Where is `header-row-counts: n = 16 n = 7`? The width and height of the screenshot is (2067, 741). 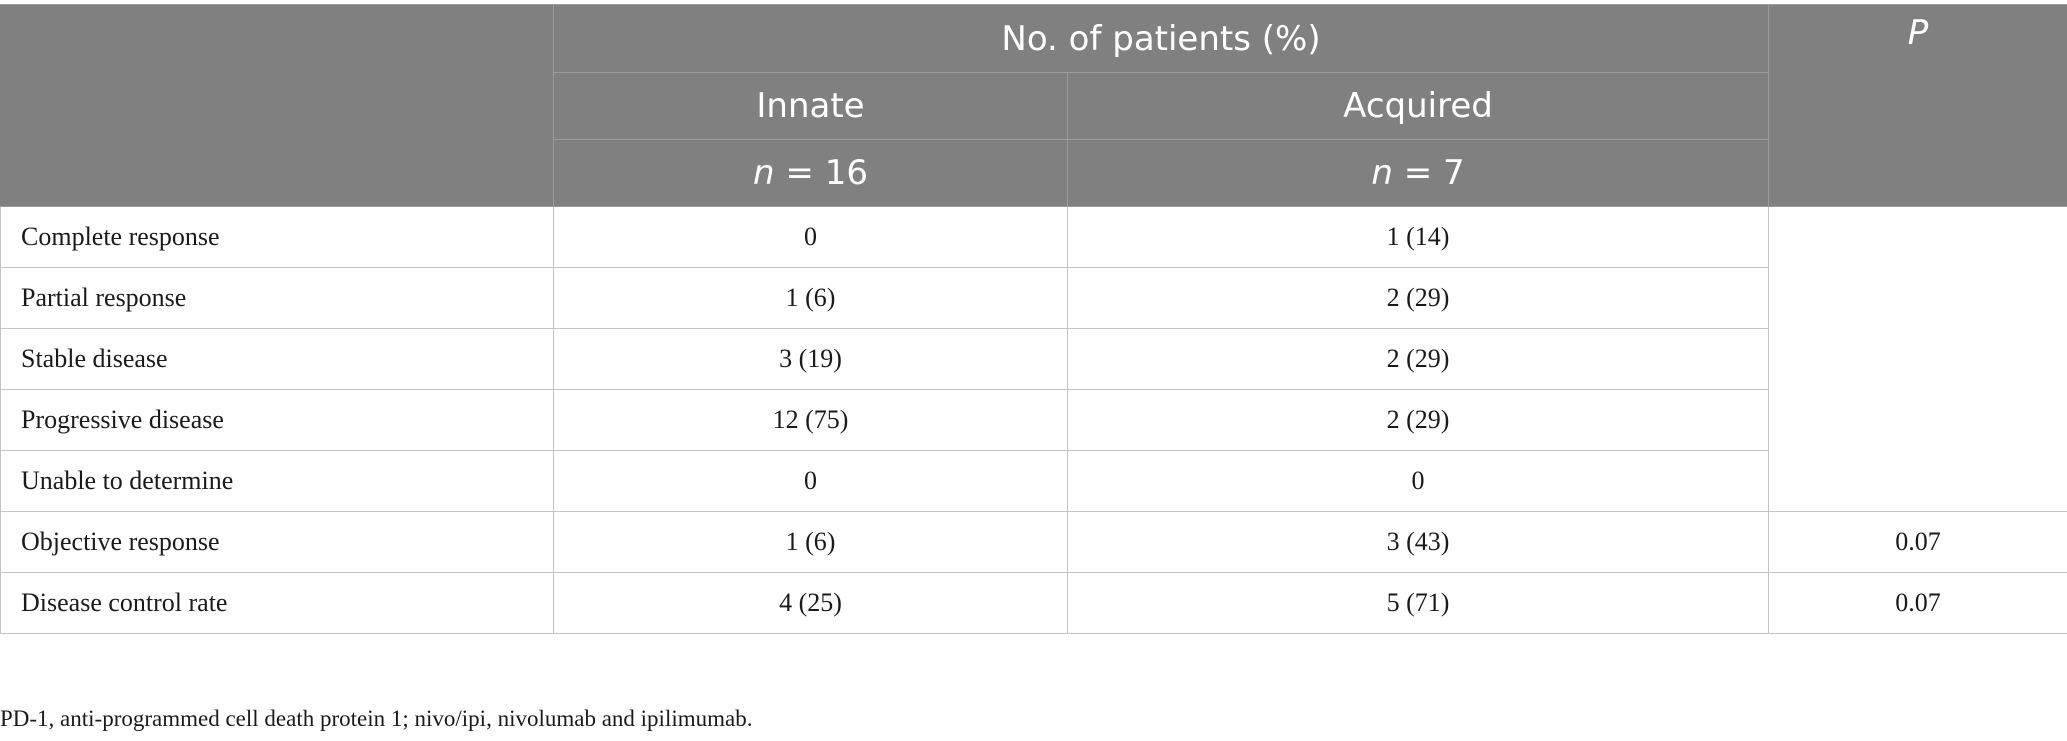
header-row-counts: n = 16 n = 7 is located at coordinates (1034, 173).